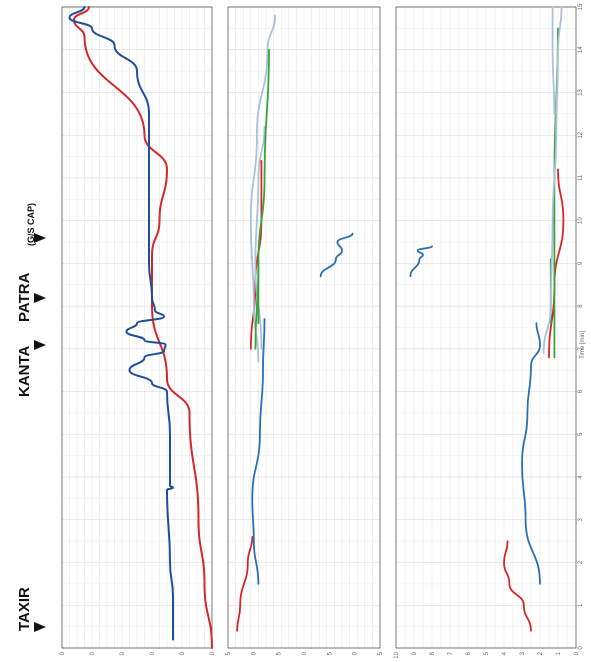  What do you see at coordinates (24, 609) in the screenshot?
I see `label-taxir: TAXIR` at bounding box center [24, 609].